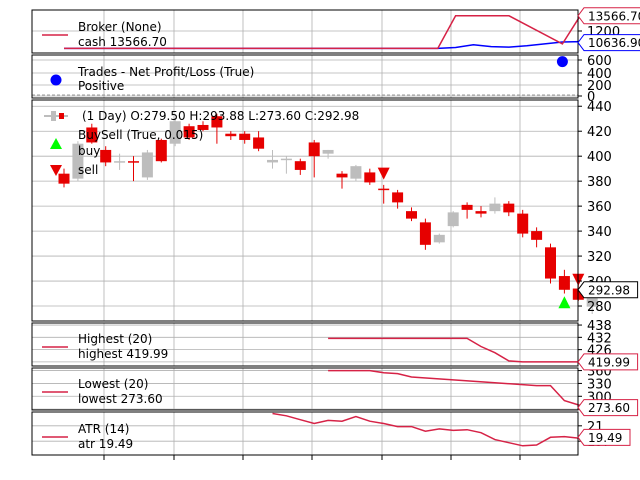  I want to click on atr-legend-entry: atr 19.49, so click(105, 444).